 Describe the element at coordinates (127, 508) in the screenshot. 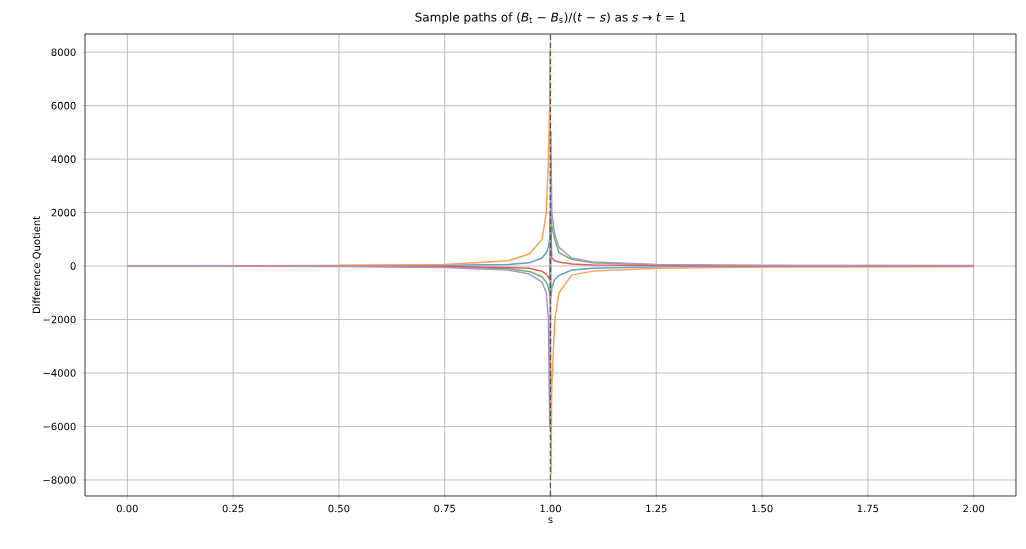

I see `x-tick-label: 0.00` at that location.